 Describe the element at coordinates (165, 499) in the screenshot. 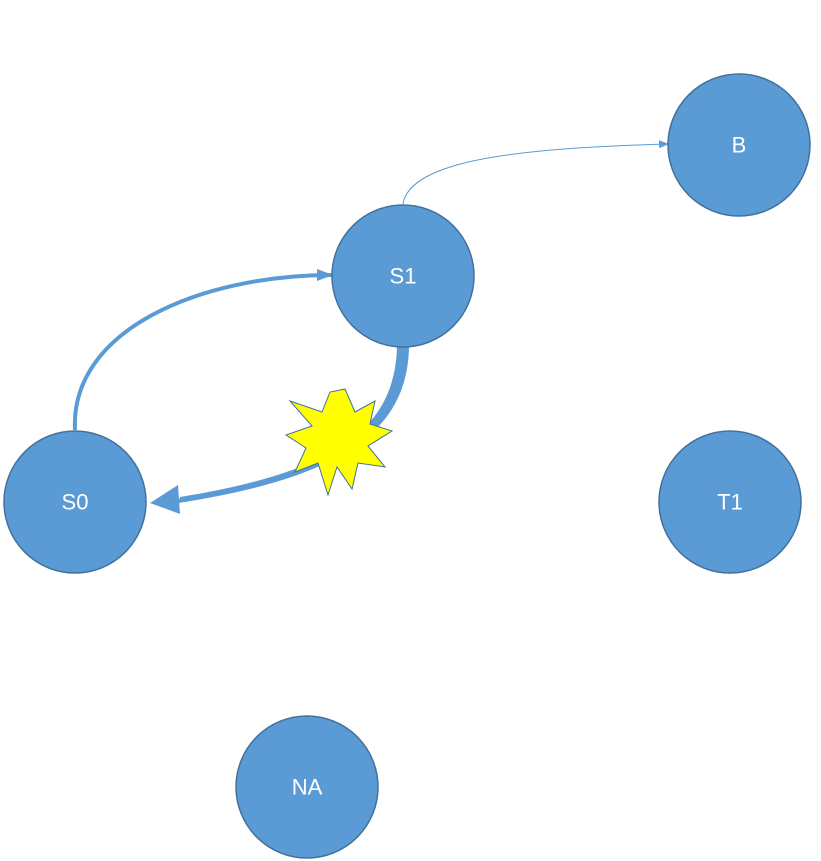

I see `edge-s1-to-s0-arrowhead` at that location.